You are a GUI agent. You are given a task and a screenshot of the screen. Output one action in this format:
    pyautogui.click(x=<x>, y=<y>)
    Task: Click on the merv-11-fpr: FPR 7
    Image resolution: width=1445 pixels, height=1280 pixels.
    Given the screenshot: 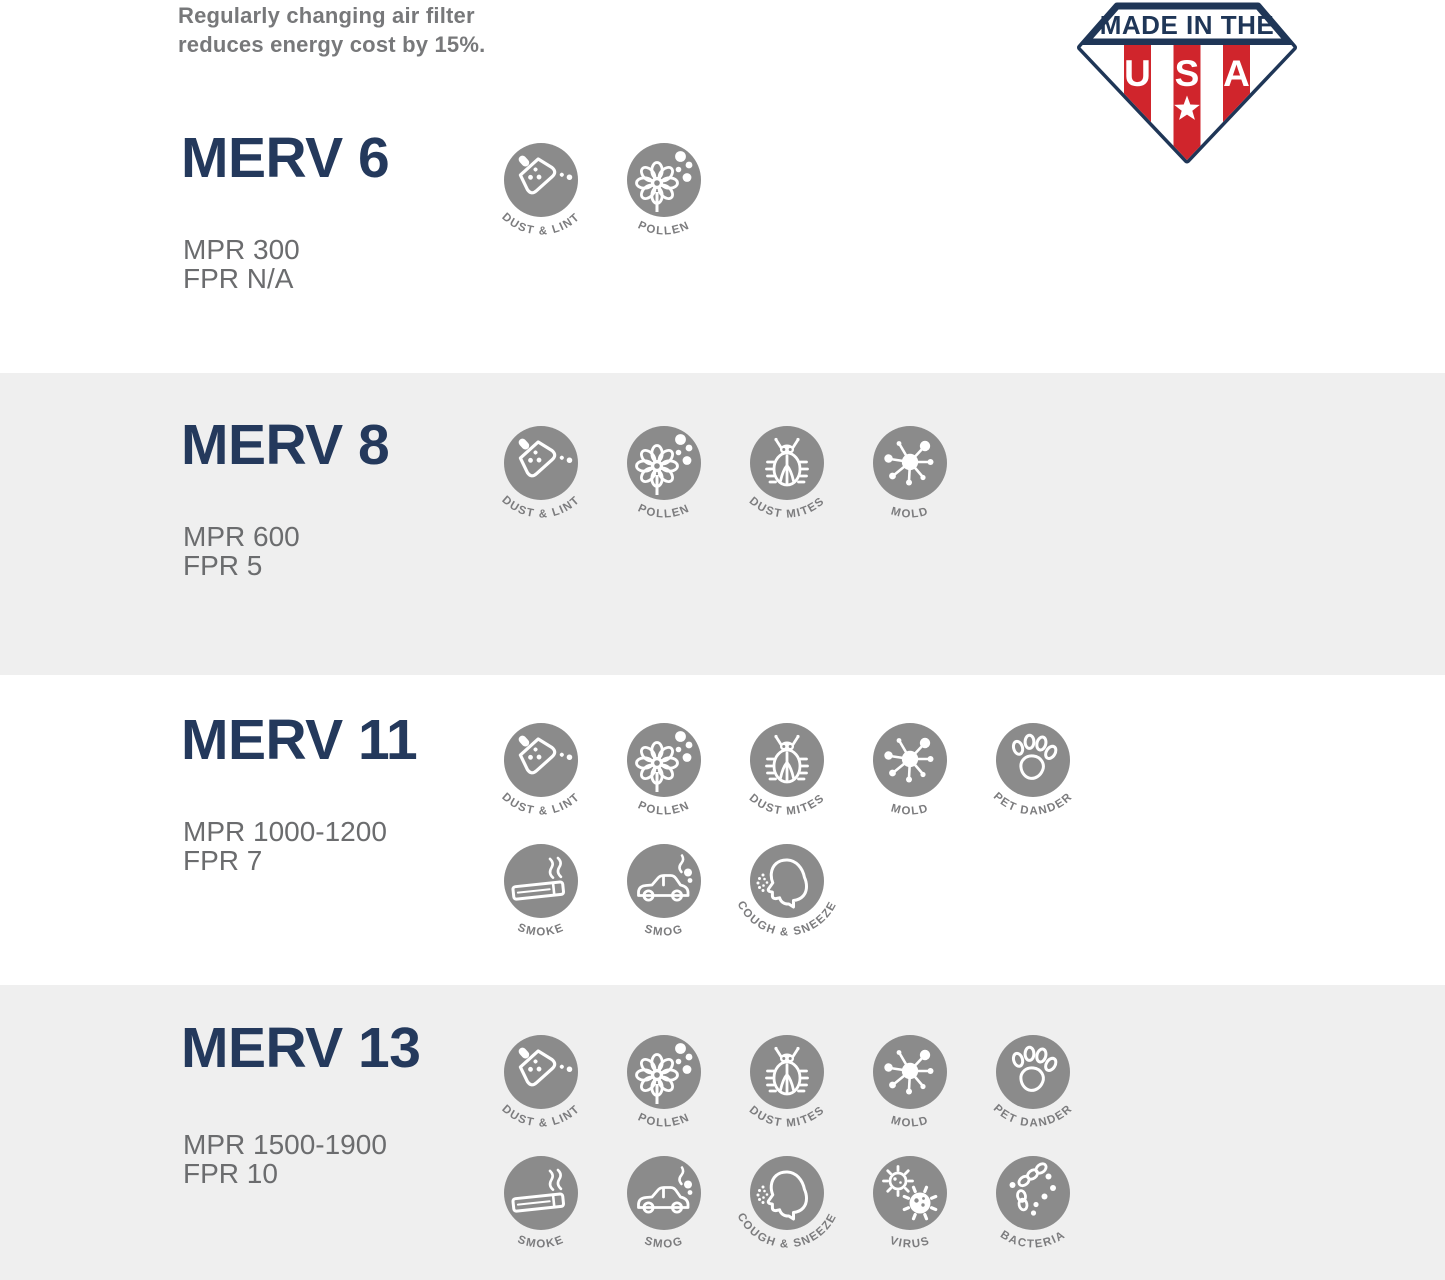 What is the action you would take?
    pyautogui.click(x=223, y=860)
    